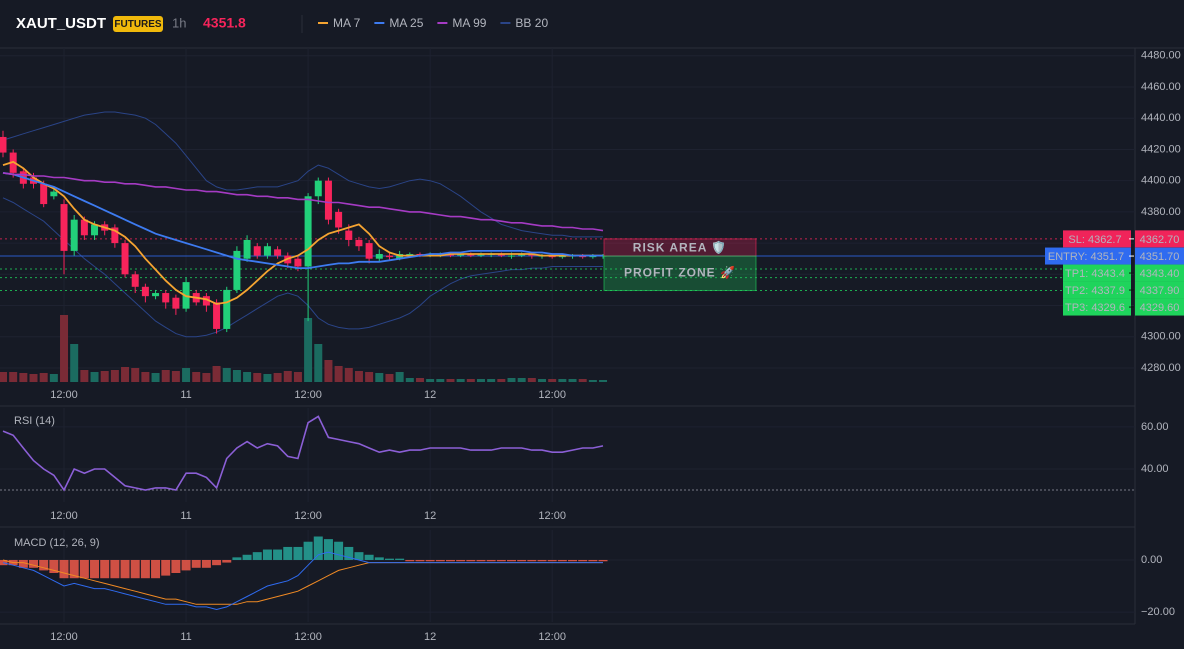  Describe the element at coordinates (138, 24) in the screenshot. I see `badge-bg` at that location.